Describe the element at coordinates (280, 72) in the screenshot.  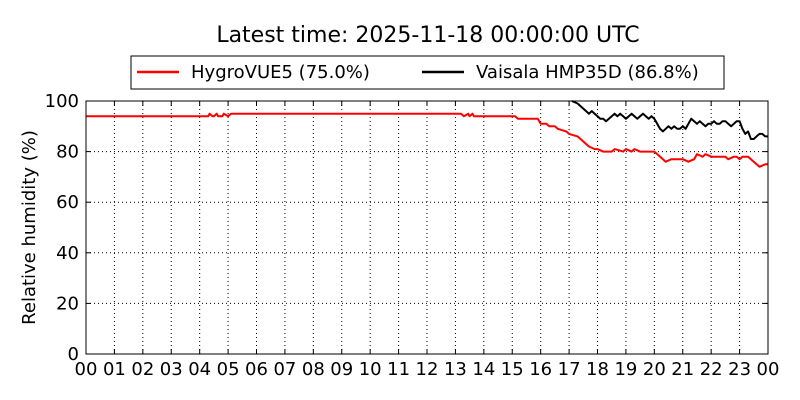
I see `legend-label-hygrovue5: HygroVUE5 (75.0%)` at that location.